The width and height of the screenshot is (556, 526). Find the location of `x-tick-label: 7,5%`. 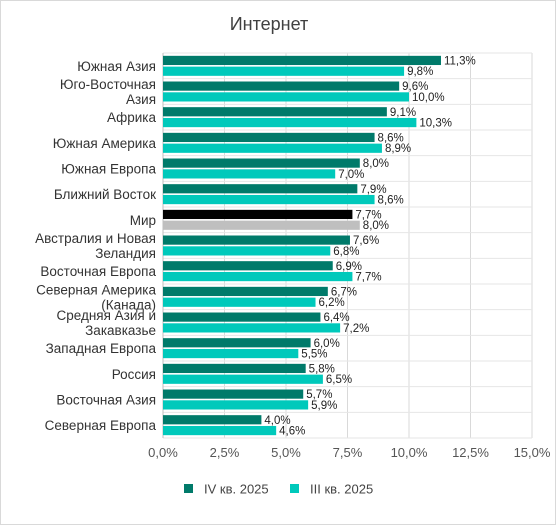

x-tick-label: 7,5% is located at coordinates (348, 452).